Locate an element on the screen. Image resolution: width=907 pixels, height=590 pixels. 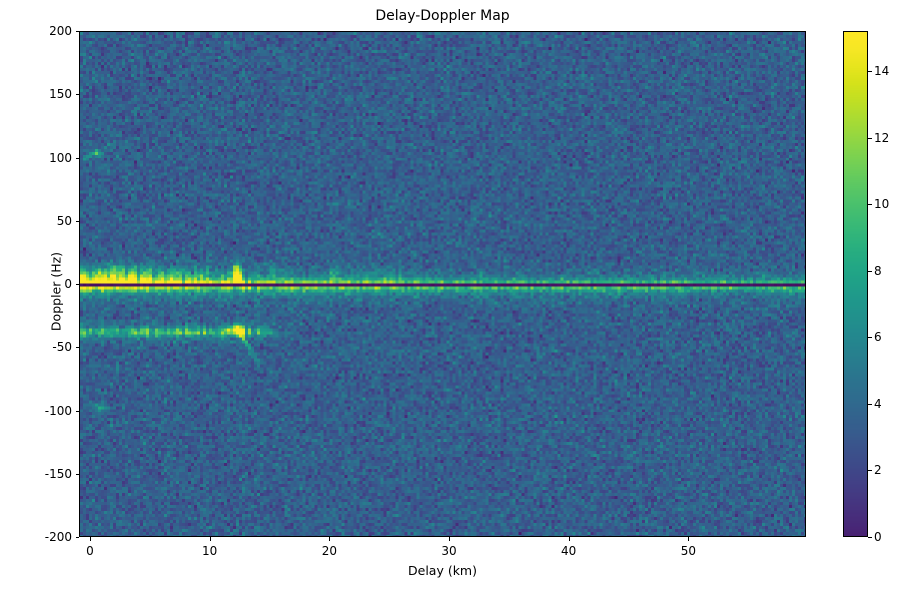
y-tick-label: -50 is located at coordinates (62, 347).